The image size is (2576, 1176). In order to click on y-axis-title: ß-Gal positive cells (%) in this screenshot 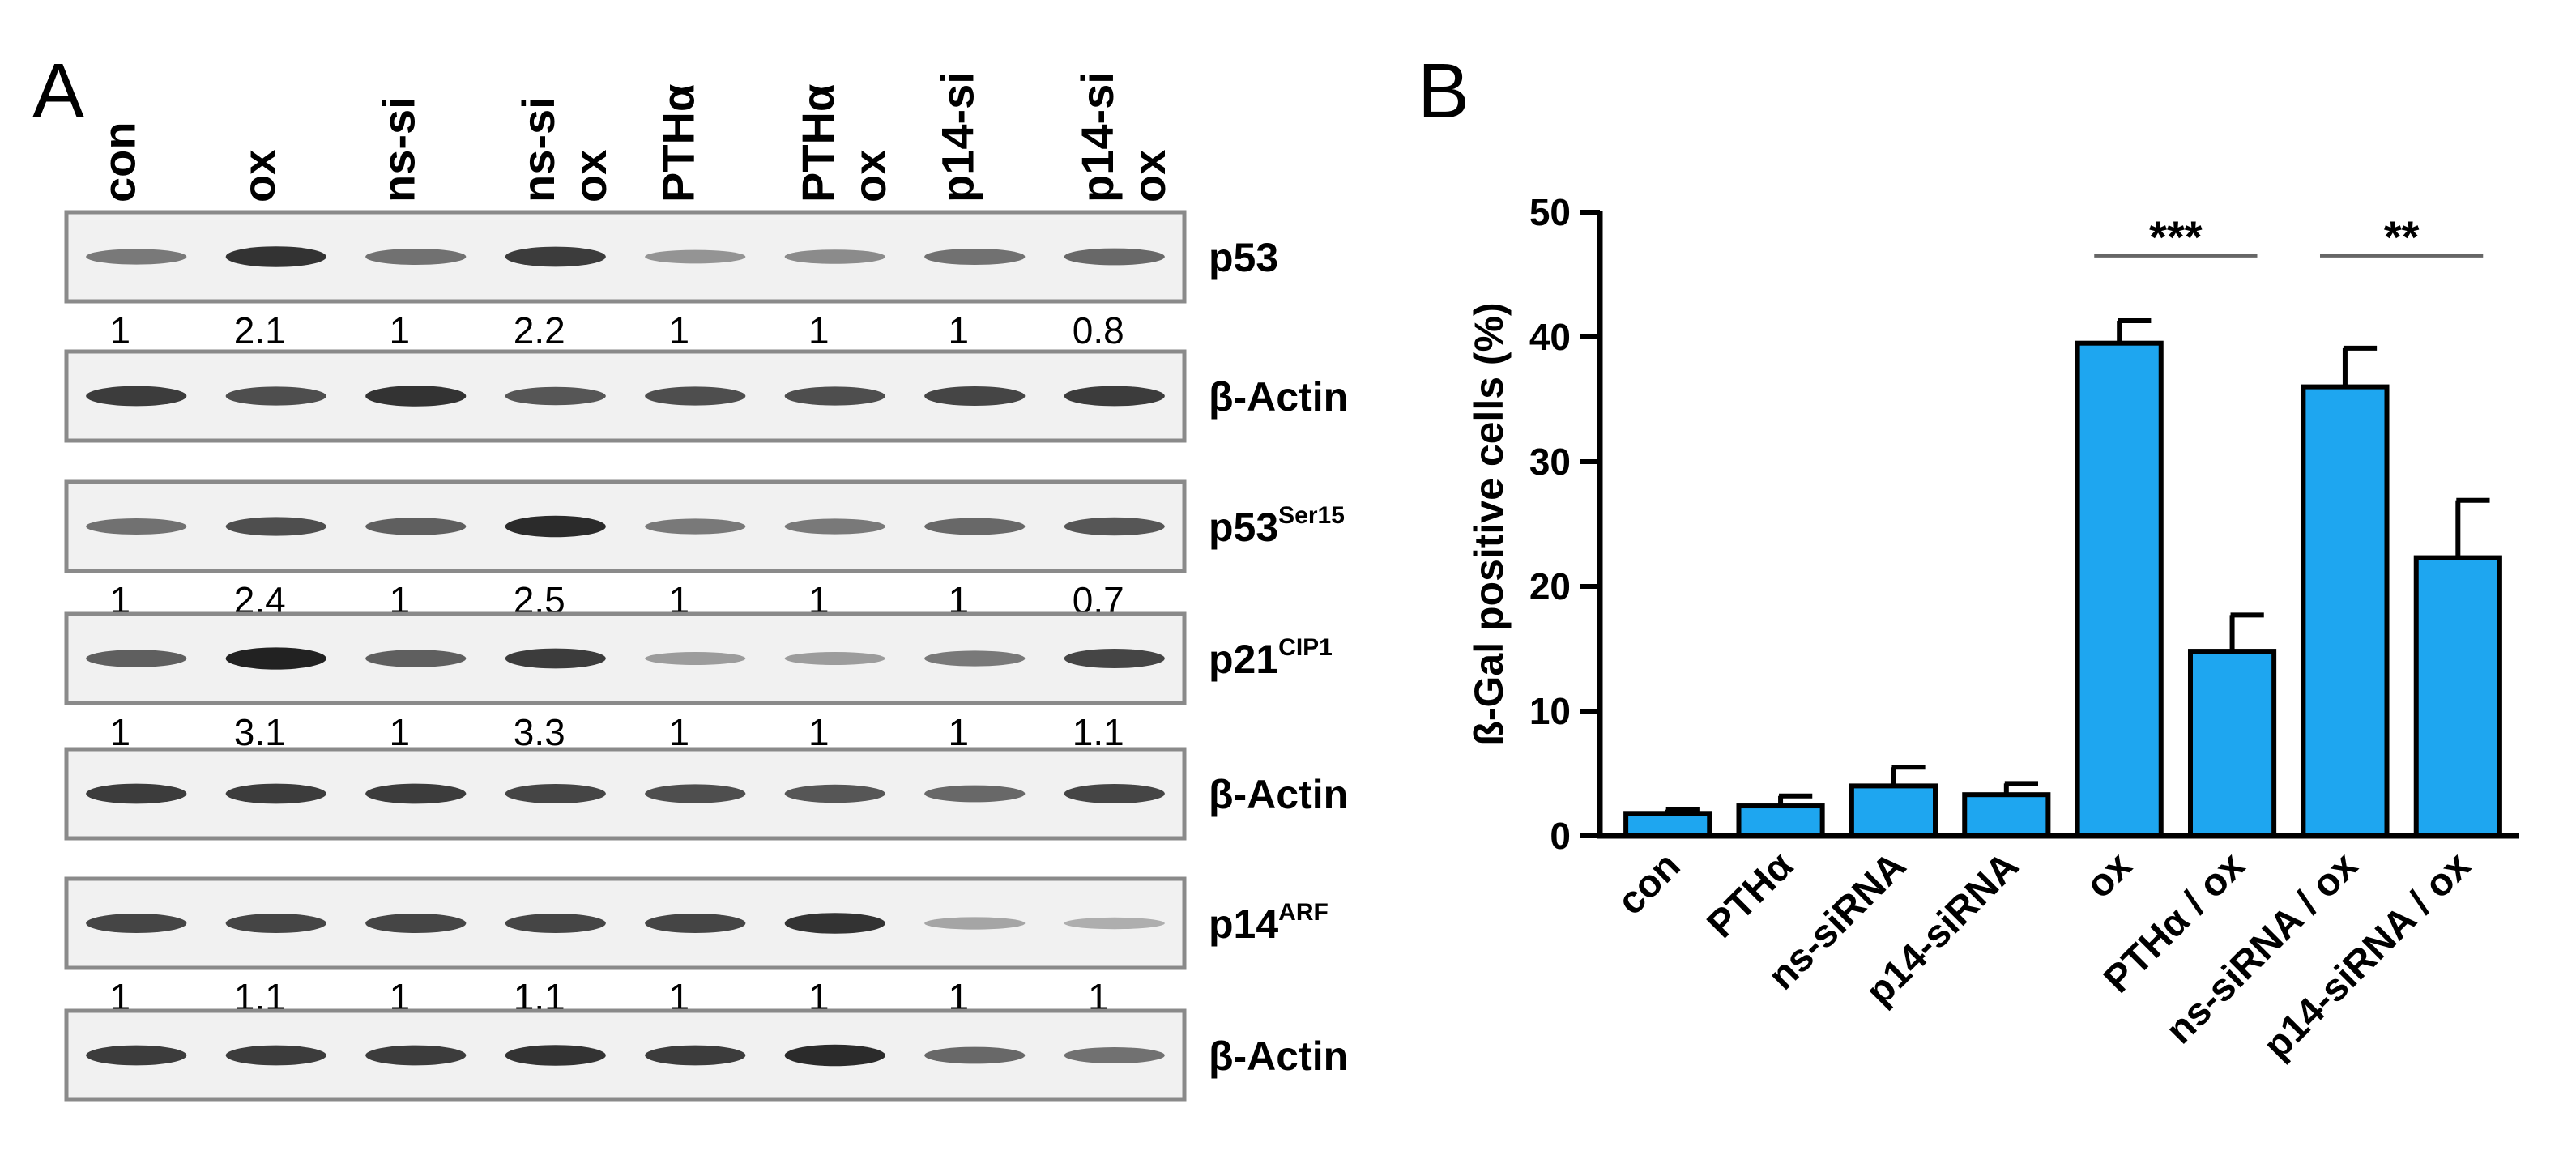, I will do `click(1489, 523)`.